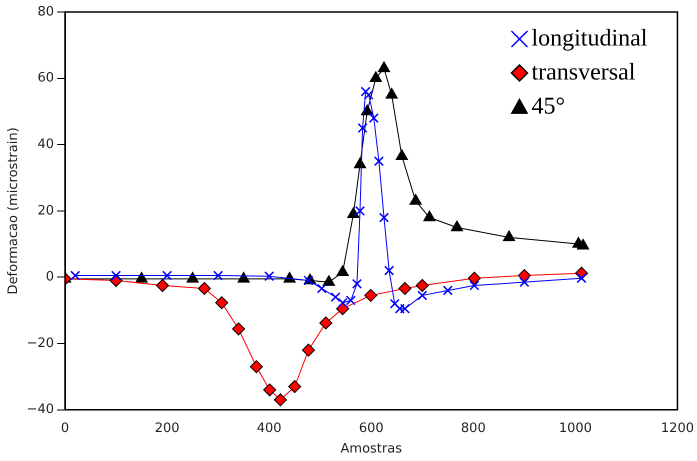 The height and width of the screenshot is (461, 697). What do you see at coordinates (45, 78) in the screenshot?
I see `y-tick-label: 60` at bounding box center [45, 78].